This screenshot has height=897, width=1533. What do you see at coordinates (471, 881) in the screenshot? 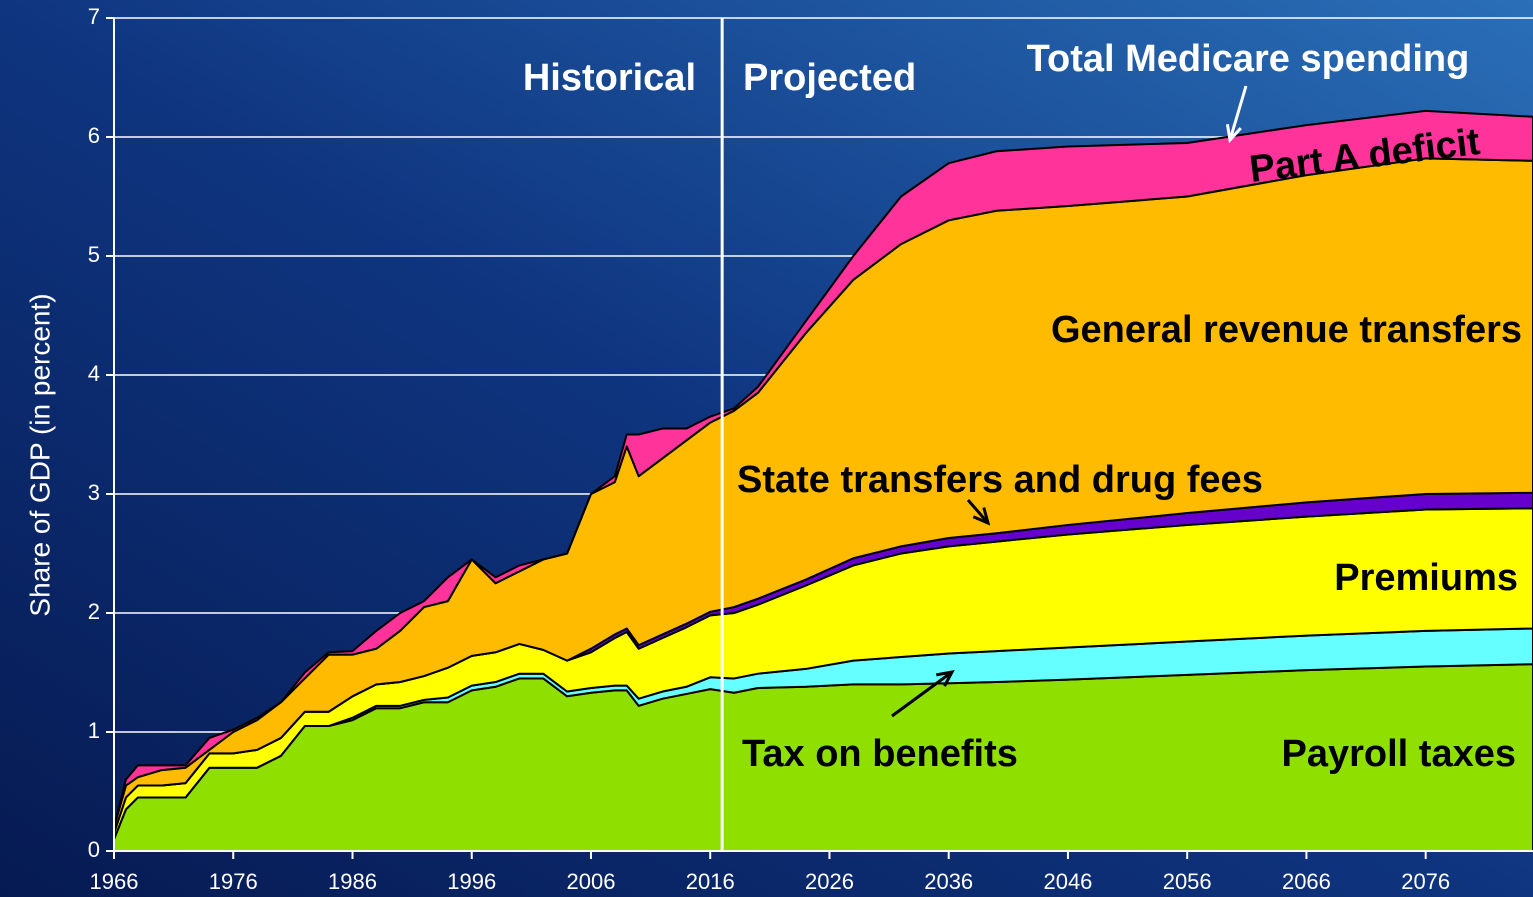
I see `x-tick-label: 1996` at bounding box center [471, 881].